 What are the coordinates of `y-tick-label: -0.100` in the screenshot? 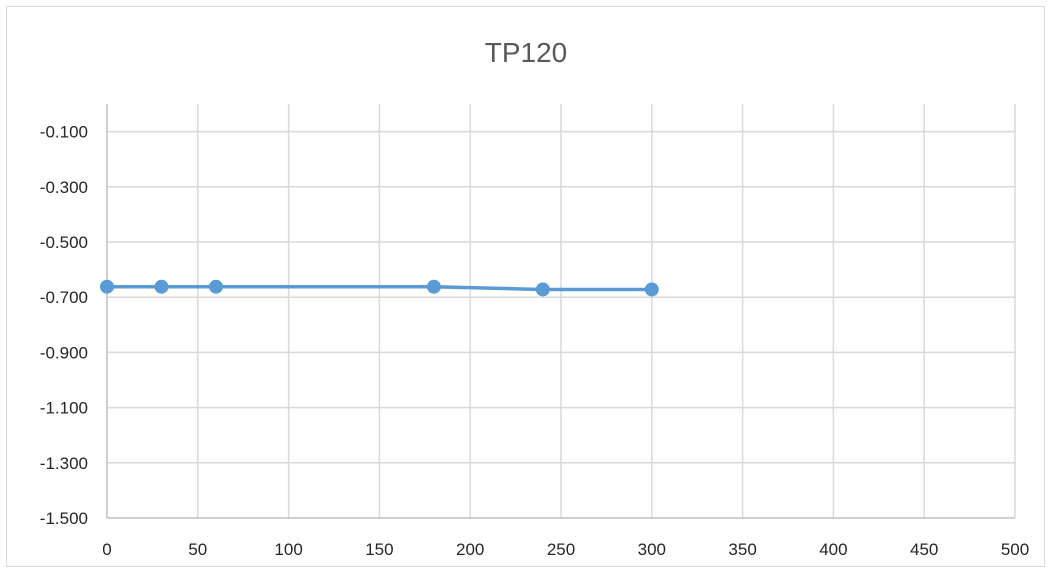 It's located at (64, 132).